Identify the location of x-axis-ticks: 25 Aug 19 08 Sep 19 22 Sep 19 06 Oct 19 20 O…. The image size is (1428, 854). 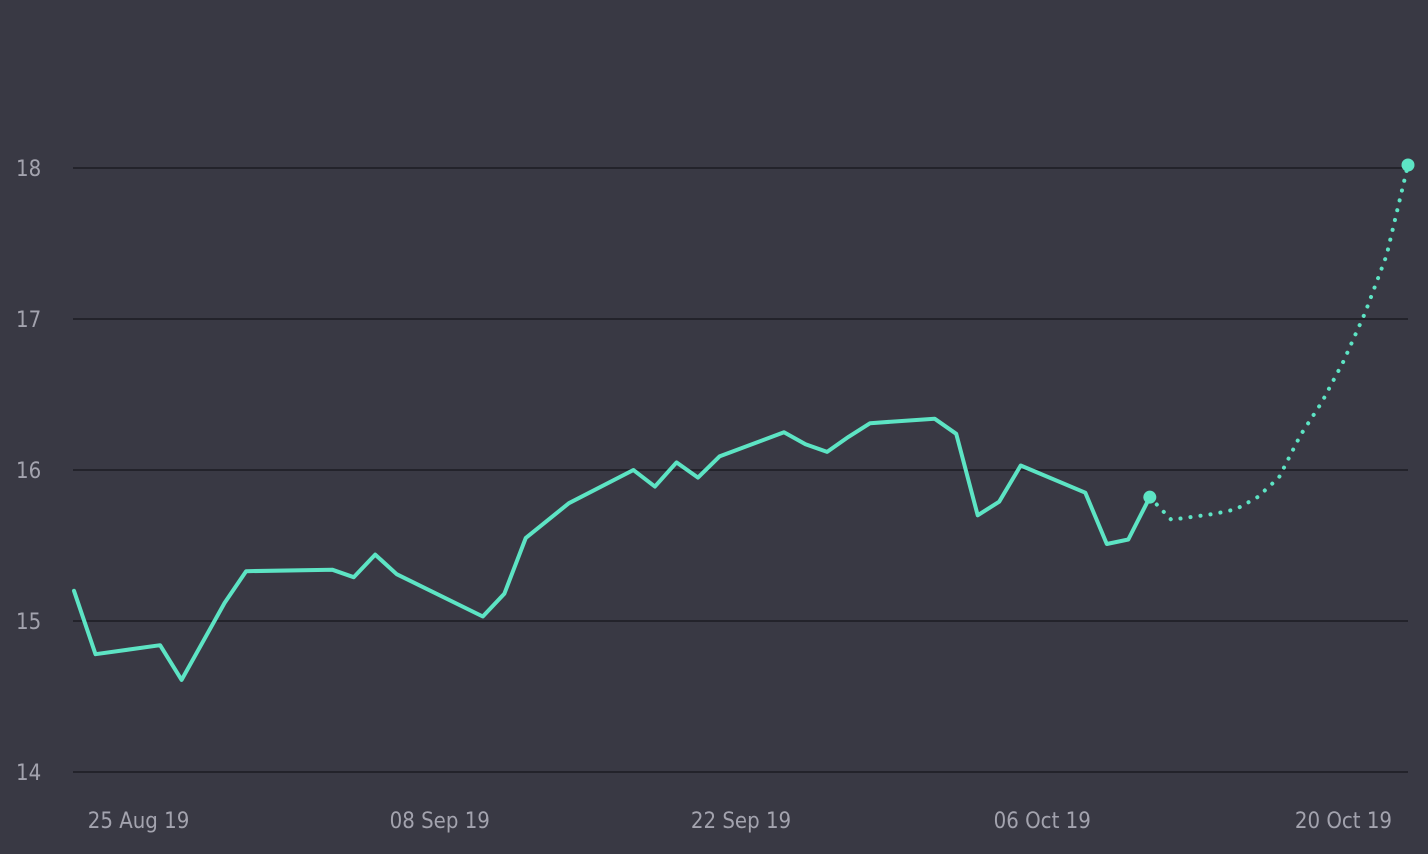
(740, 821).